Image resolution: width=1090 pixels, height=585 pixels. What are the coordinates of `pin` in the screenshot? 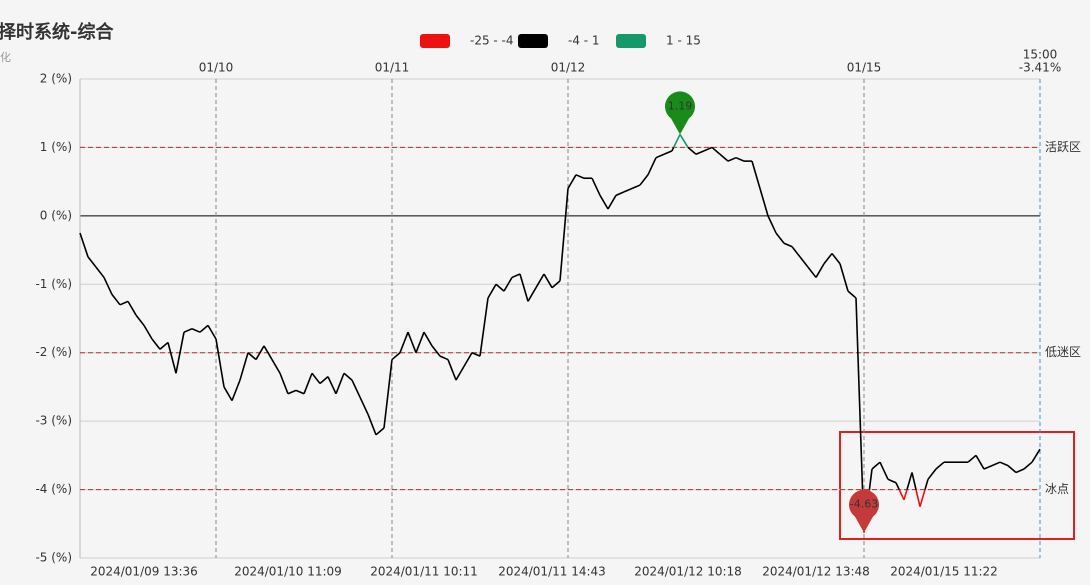 It's located at (680, 113).